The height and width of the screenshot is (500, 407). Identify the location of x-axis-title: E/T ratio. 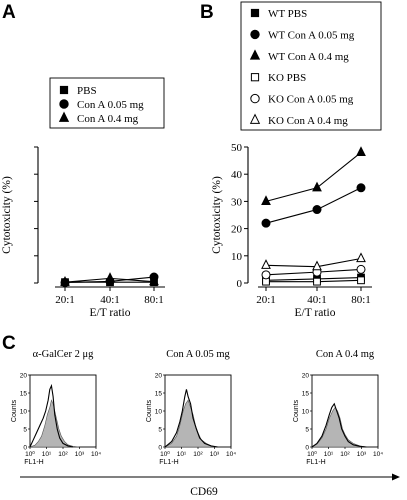
(110, 313).